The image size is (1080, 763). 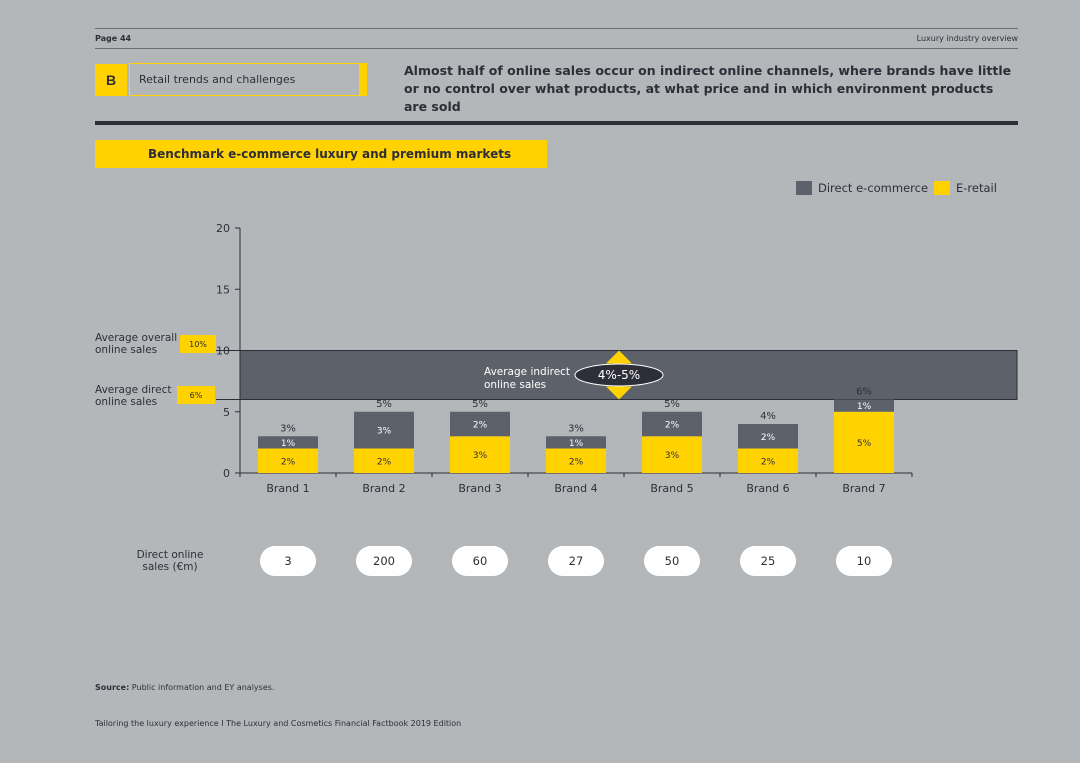 I want to click on legend-label-eretail: E-retail, so click(x=976, y=188).